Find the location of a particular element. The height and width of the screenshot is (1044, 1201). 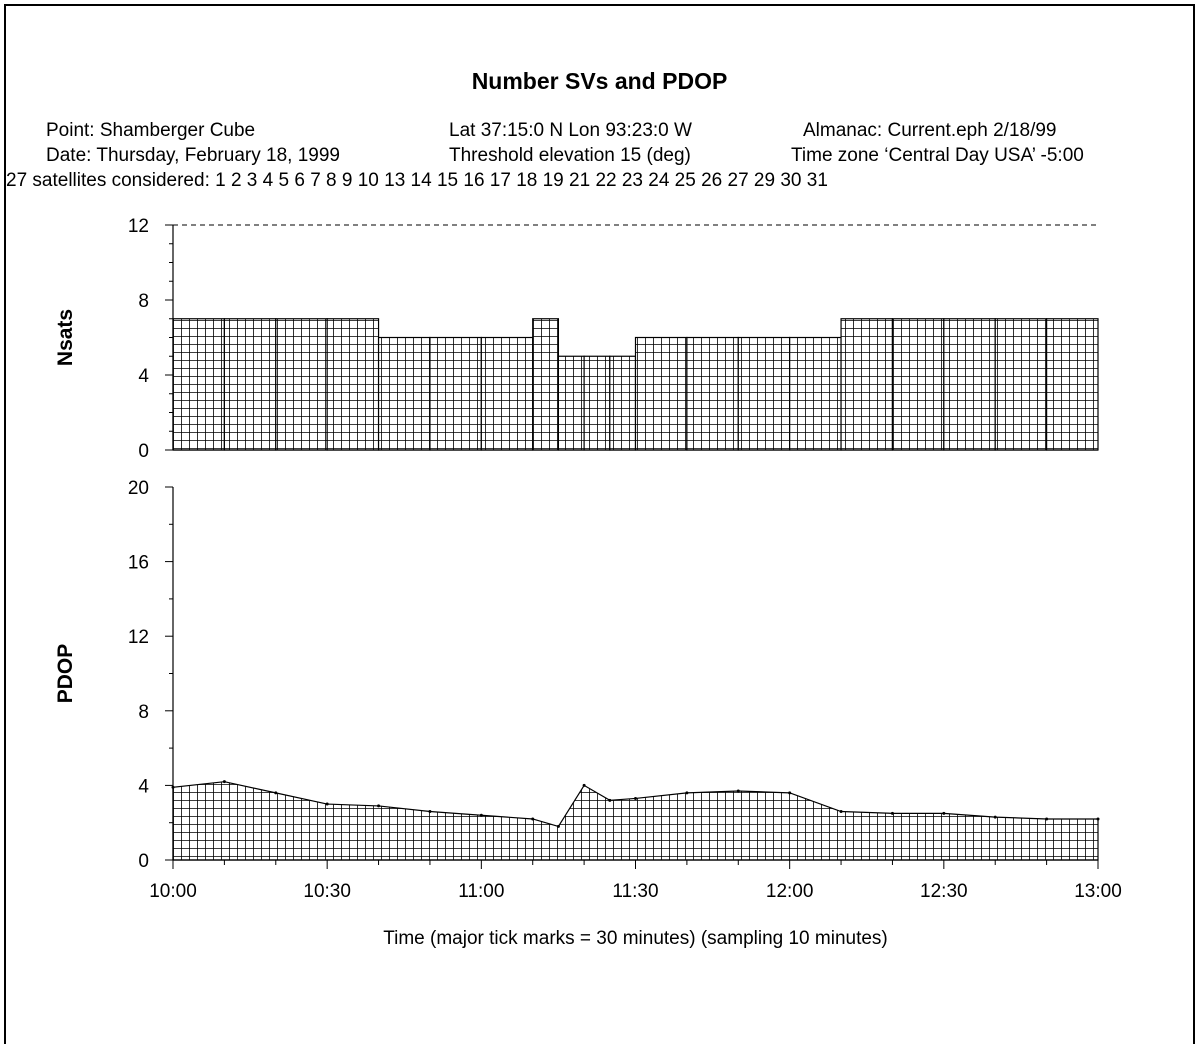

threshold-label: Threshold elevation 15 (deg) is located at coordinates (570, 155).